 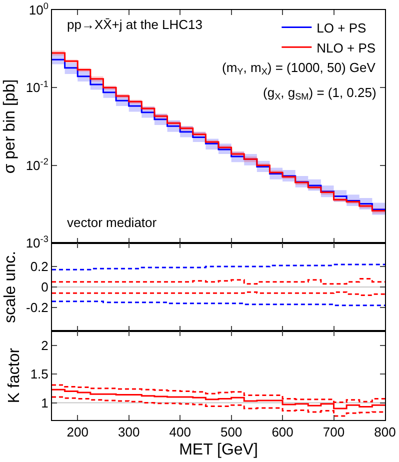 What do you see at coordinates (134, 24) in the screenshot?
I see `annotation: pp→XX̄+j at the LHC13` at bounding box center [134, 24].